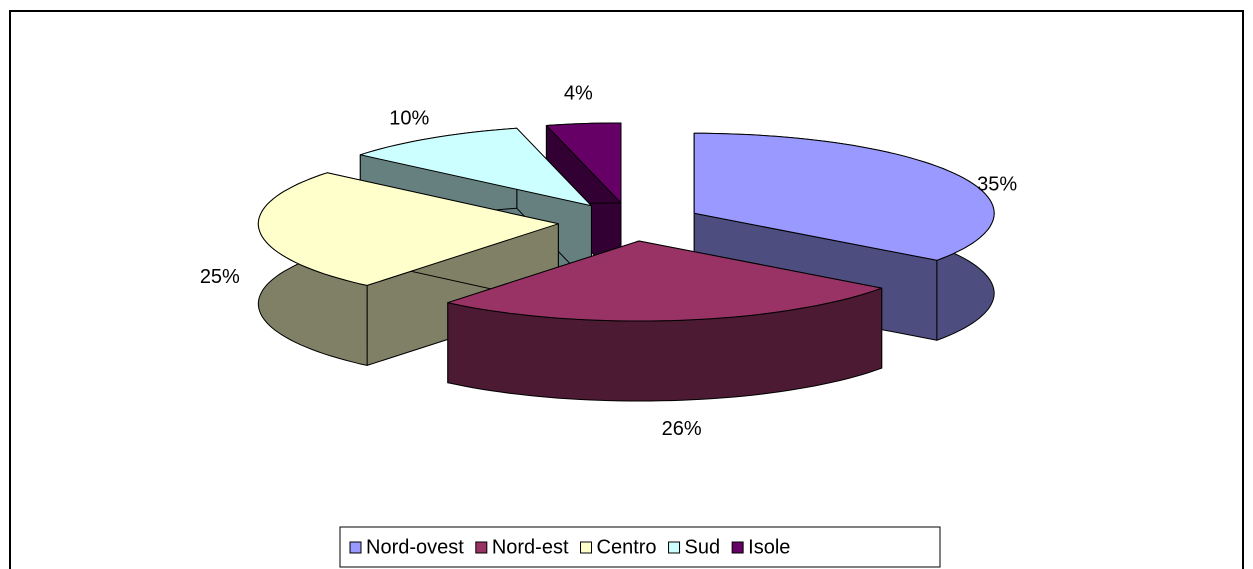  Describe the element at coordinates (627, 547) in the screenshot. I see `legend-label: Centro` at that location.